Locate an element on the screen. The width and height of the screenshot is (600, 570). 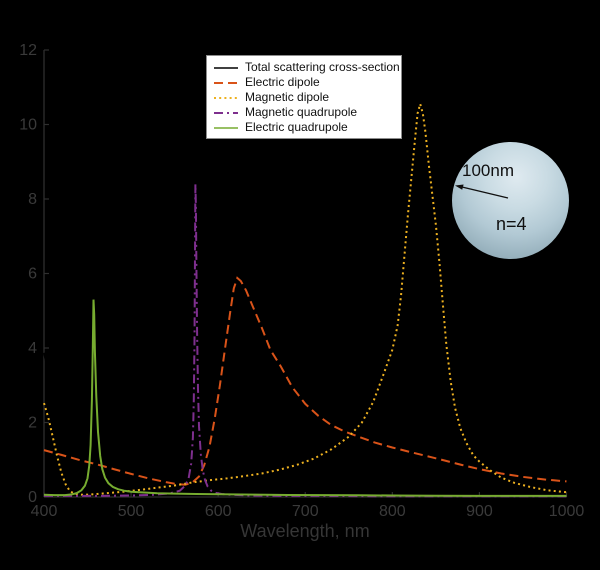
y-tick-label: 6 is located at coordinates (32, 274).